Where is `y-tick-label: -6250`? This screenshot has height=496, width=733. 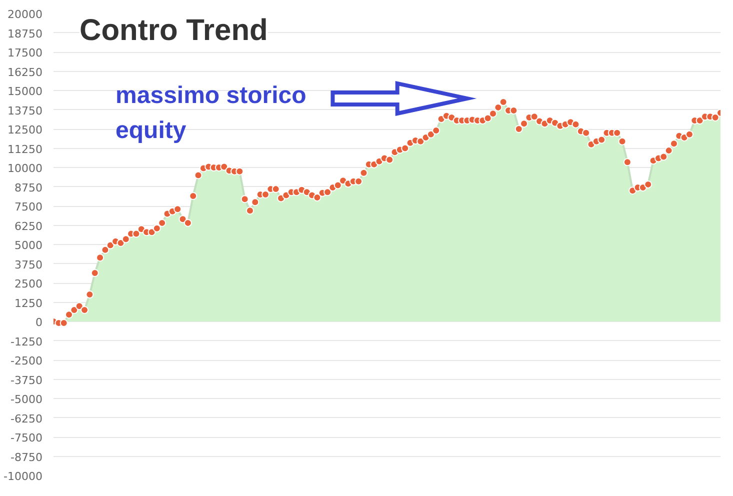
y-tick-label: -6250 is located at coordinates (26, 419).